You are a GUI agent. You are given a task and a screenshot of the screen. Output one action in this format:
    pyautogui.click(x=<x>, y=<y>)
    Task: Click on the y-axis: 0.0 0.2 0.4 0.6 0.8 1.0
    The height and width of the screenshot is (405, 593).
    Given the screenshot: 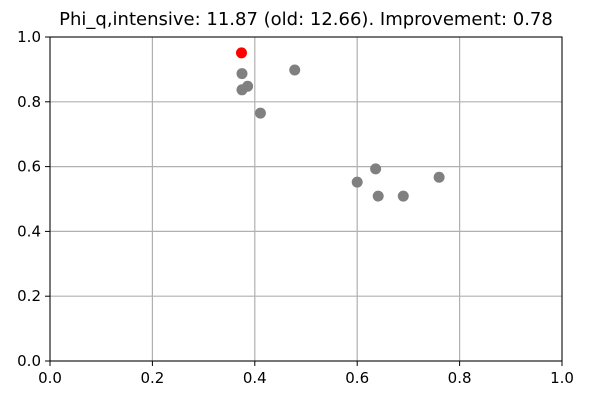 What is the action you would take?
    pyautogui.click(x=33, y=199)
    